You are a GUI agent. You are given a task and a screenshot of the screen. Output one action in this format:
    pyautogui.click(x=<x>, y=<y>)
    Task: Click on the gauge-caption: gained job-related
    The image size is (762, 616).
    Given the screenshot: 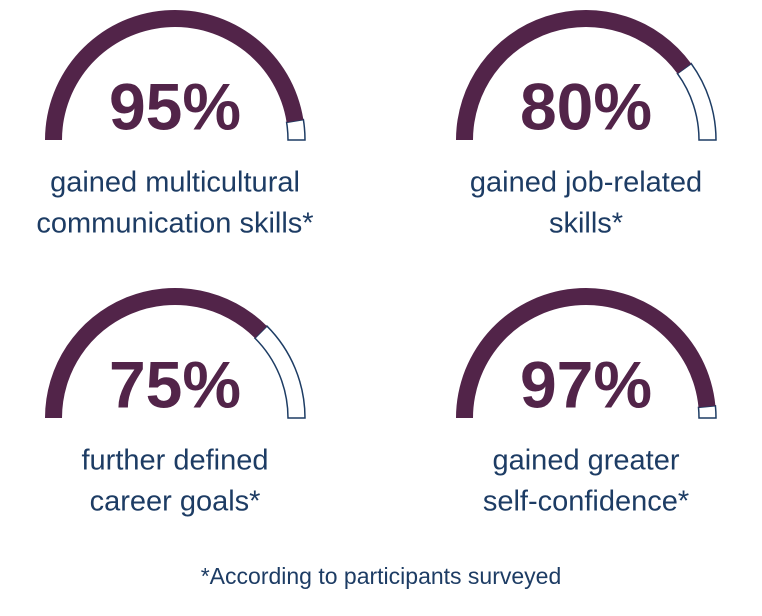 What is the action you would take?
    pyautogui.click(x=586, y=183)
    